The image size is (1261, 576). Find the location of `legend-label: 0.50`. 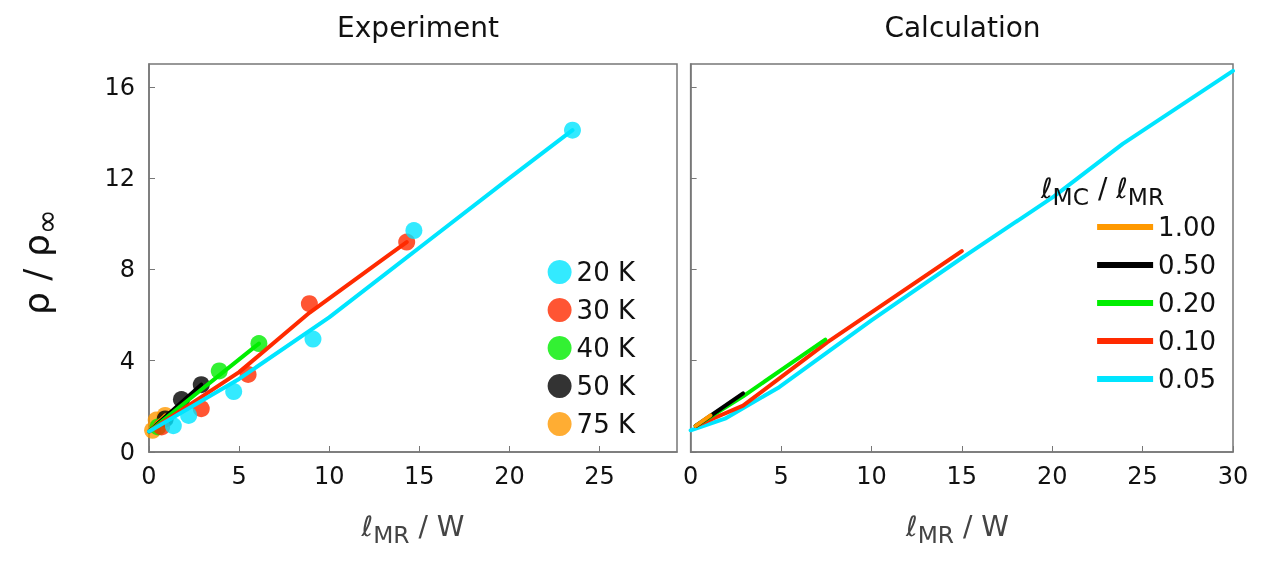

legend-label: 0.50 is located at coordinates (1187, 265).